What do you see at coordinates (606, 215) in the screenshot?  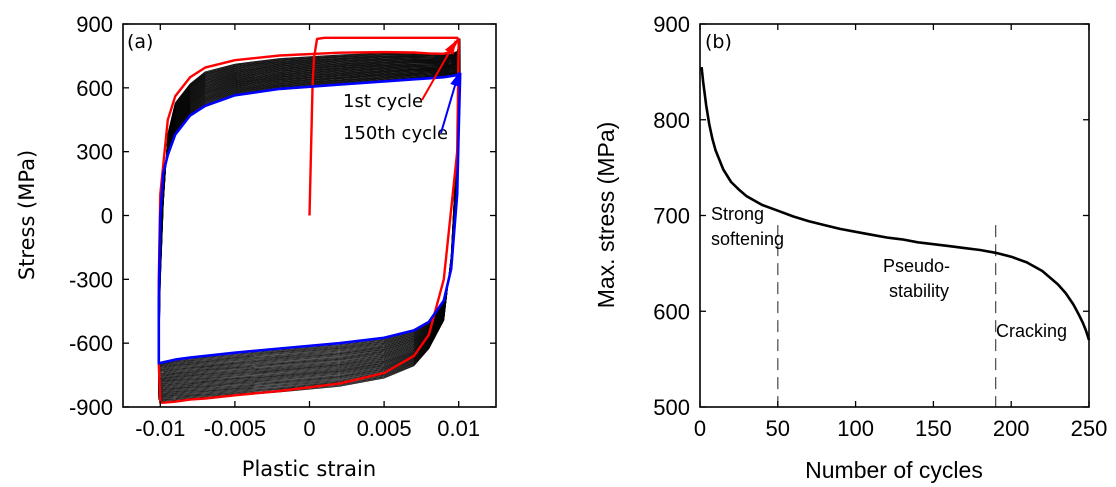 I see `y-axis-label-b: Max. stress (MPa)` at bounding box center [606, 215].